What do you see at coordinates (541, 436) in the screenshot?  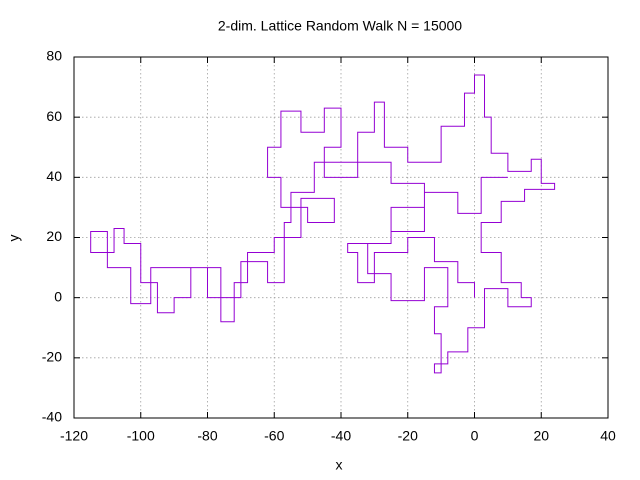 I see `x-tick-label: 20` at bounding box center [541, 436].